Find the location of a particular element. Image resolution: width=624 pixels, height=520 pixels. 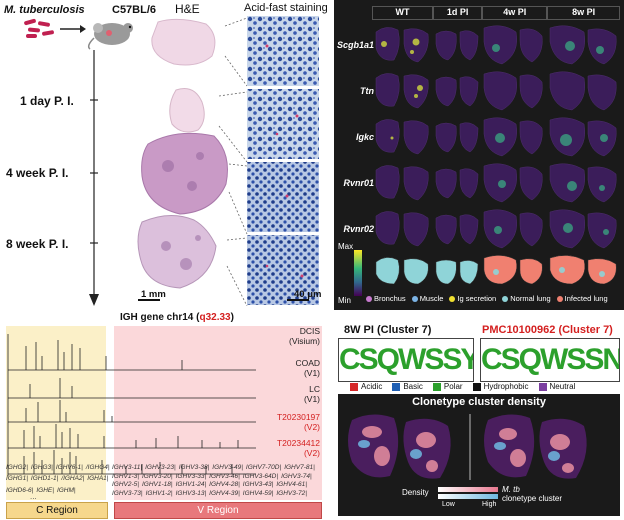

col-1d: 1d PI is located at coordinates (458, 13).